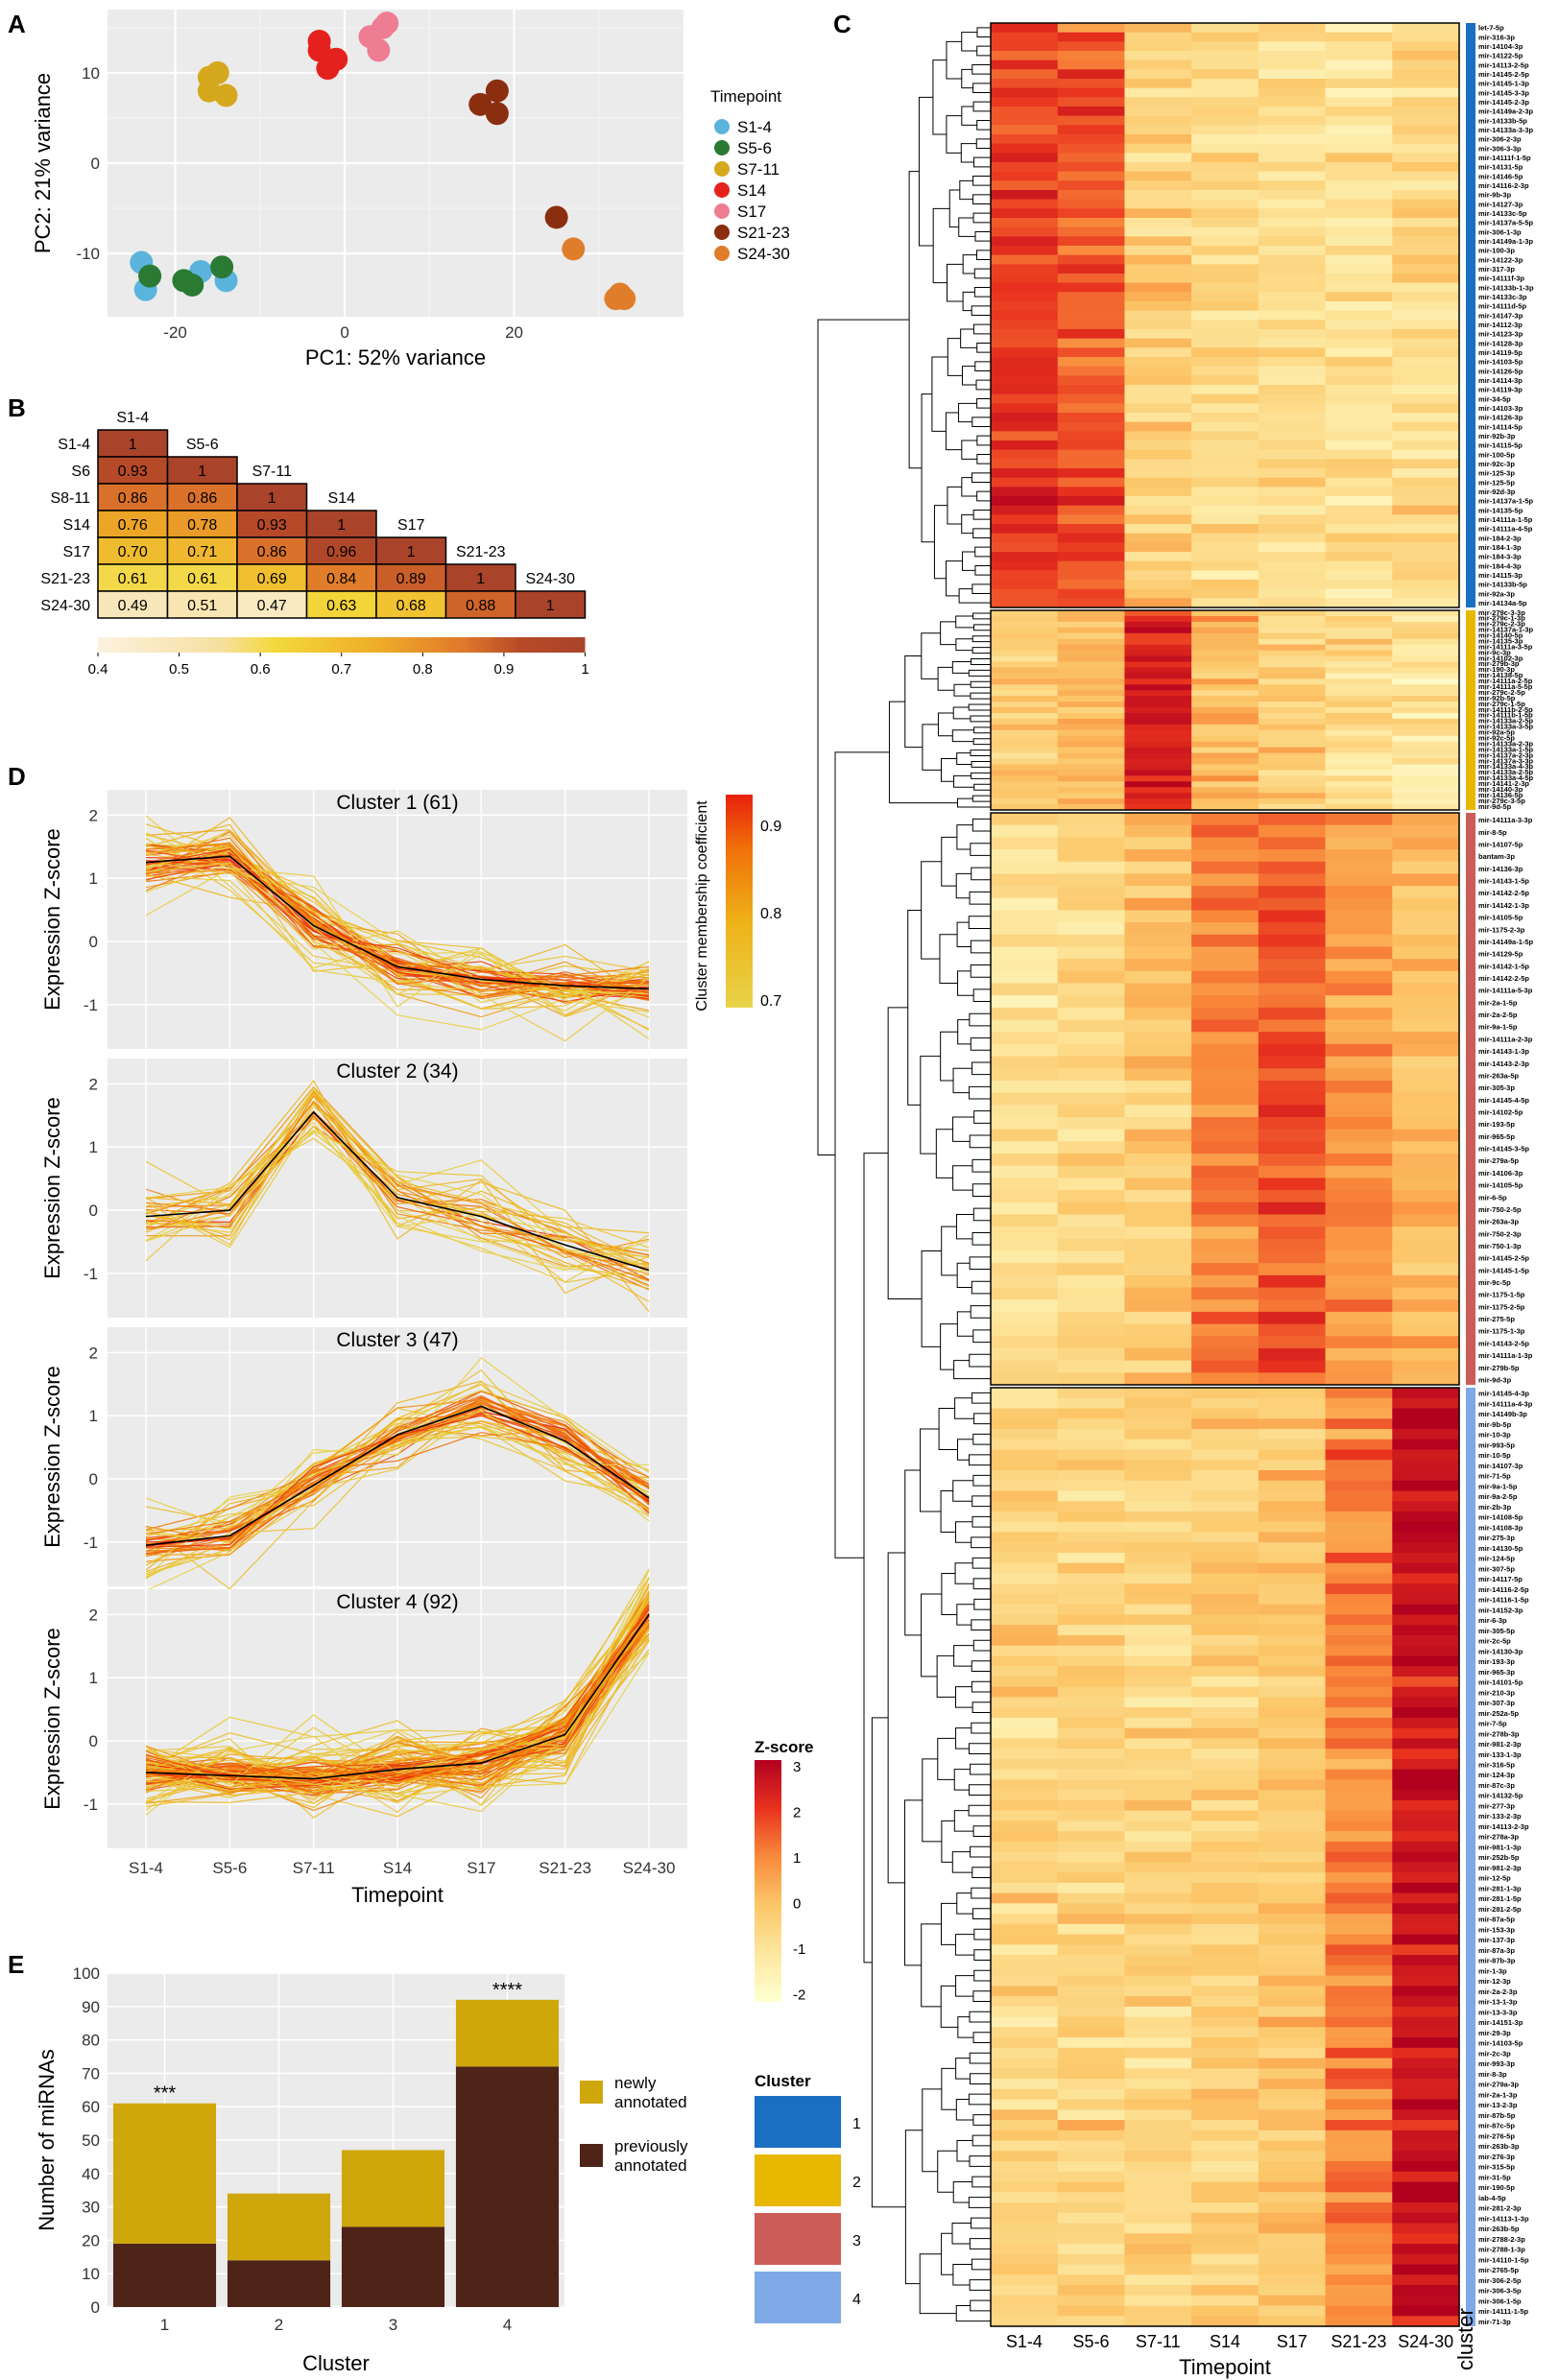  What do you see at coordinates (1492, 2075) in the screenshot?
I see `mirna-label: mir-8-3p` at bounding box center [1492, 2075].